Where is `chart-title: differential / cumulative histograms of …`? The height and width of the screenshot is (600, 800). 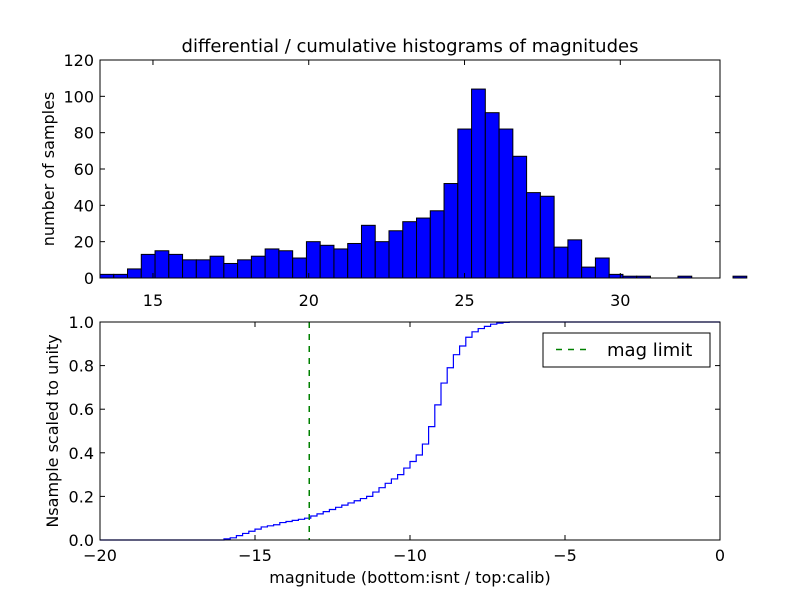 chart-title: differential / cumulative histograms of … is located at coordinates (410, 46).